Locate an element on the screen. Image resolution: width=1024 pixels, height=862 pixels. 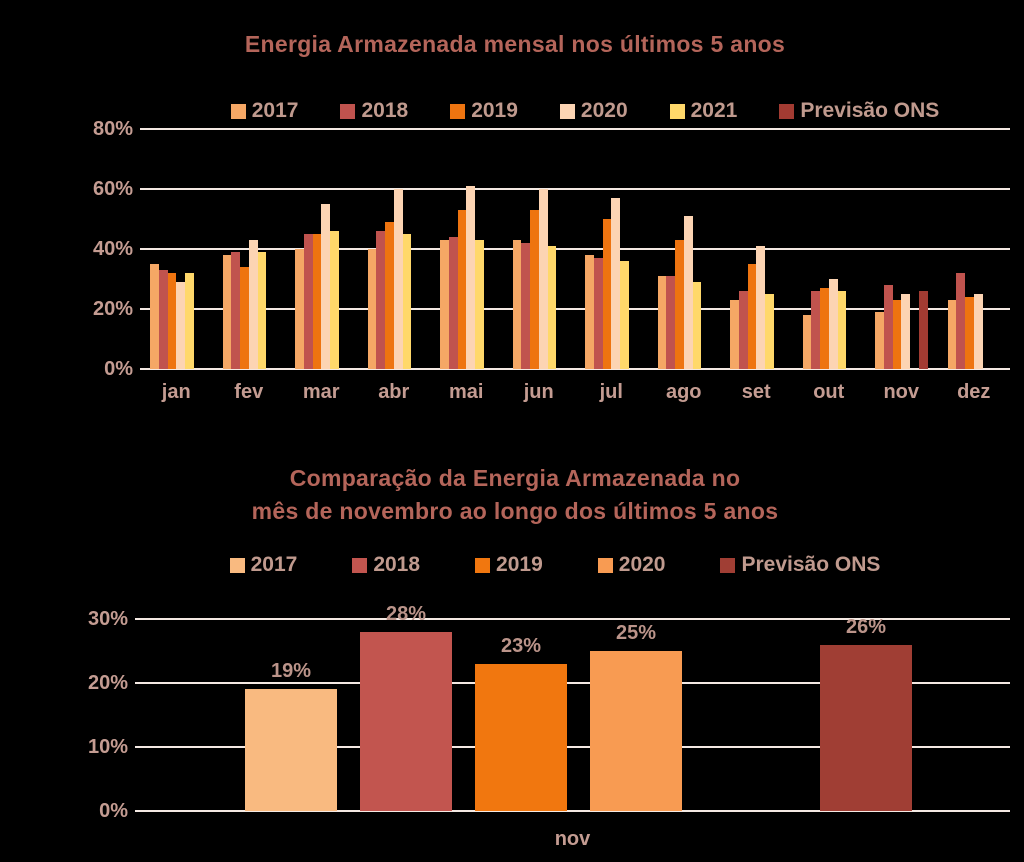
data-label-previsao-ons-nov: 26% is located at coordinates (866, 626).